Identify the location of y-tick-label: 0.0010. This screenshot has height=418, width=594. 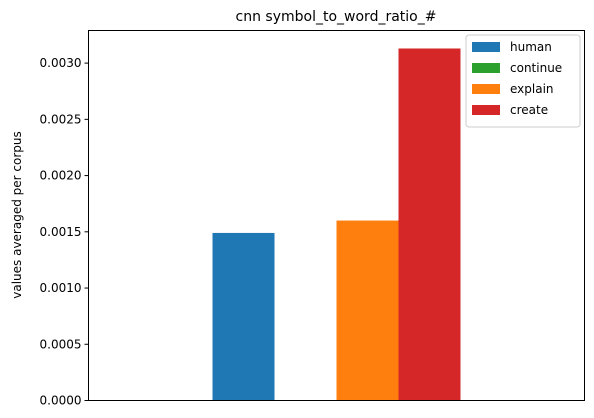
(61, 288).